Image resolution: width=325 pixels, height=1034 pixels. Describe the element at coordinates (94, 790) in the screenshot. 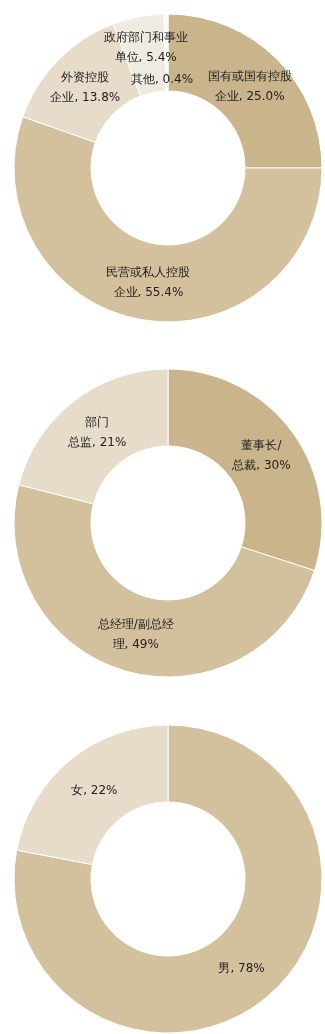

I see `slice-label: 女, 22%` at that location.